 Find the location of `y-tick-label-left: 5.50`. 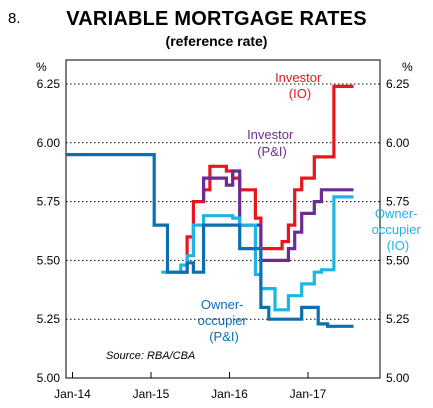

y-tick-label-left: 5.50 is located at coordinates (49, 260).